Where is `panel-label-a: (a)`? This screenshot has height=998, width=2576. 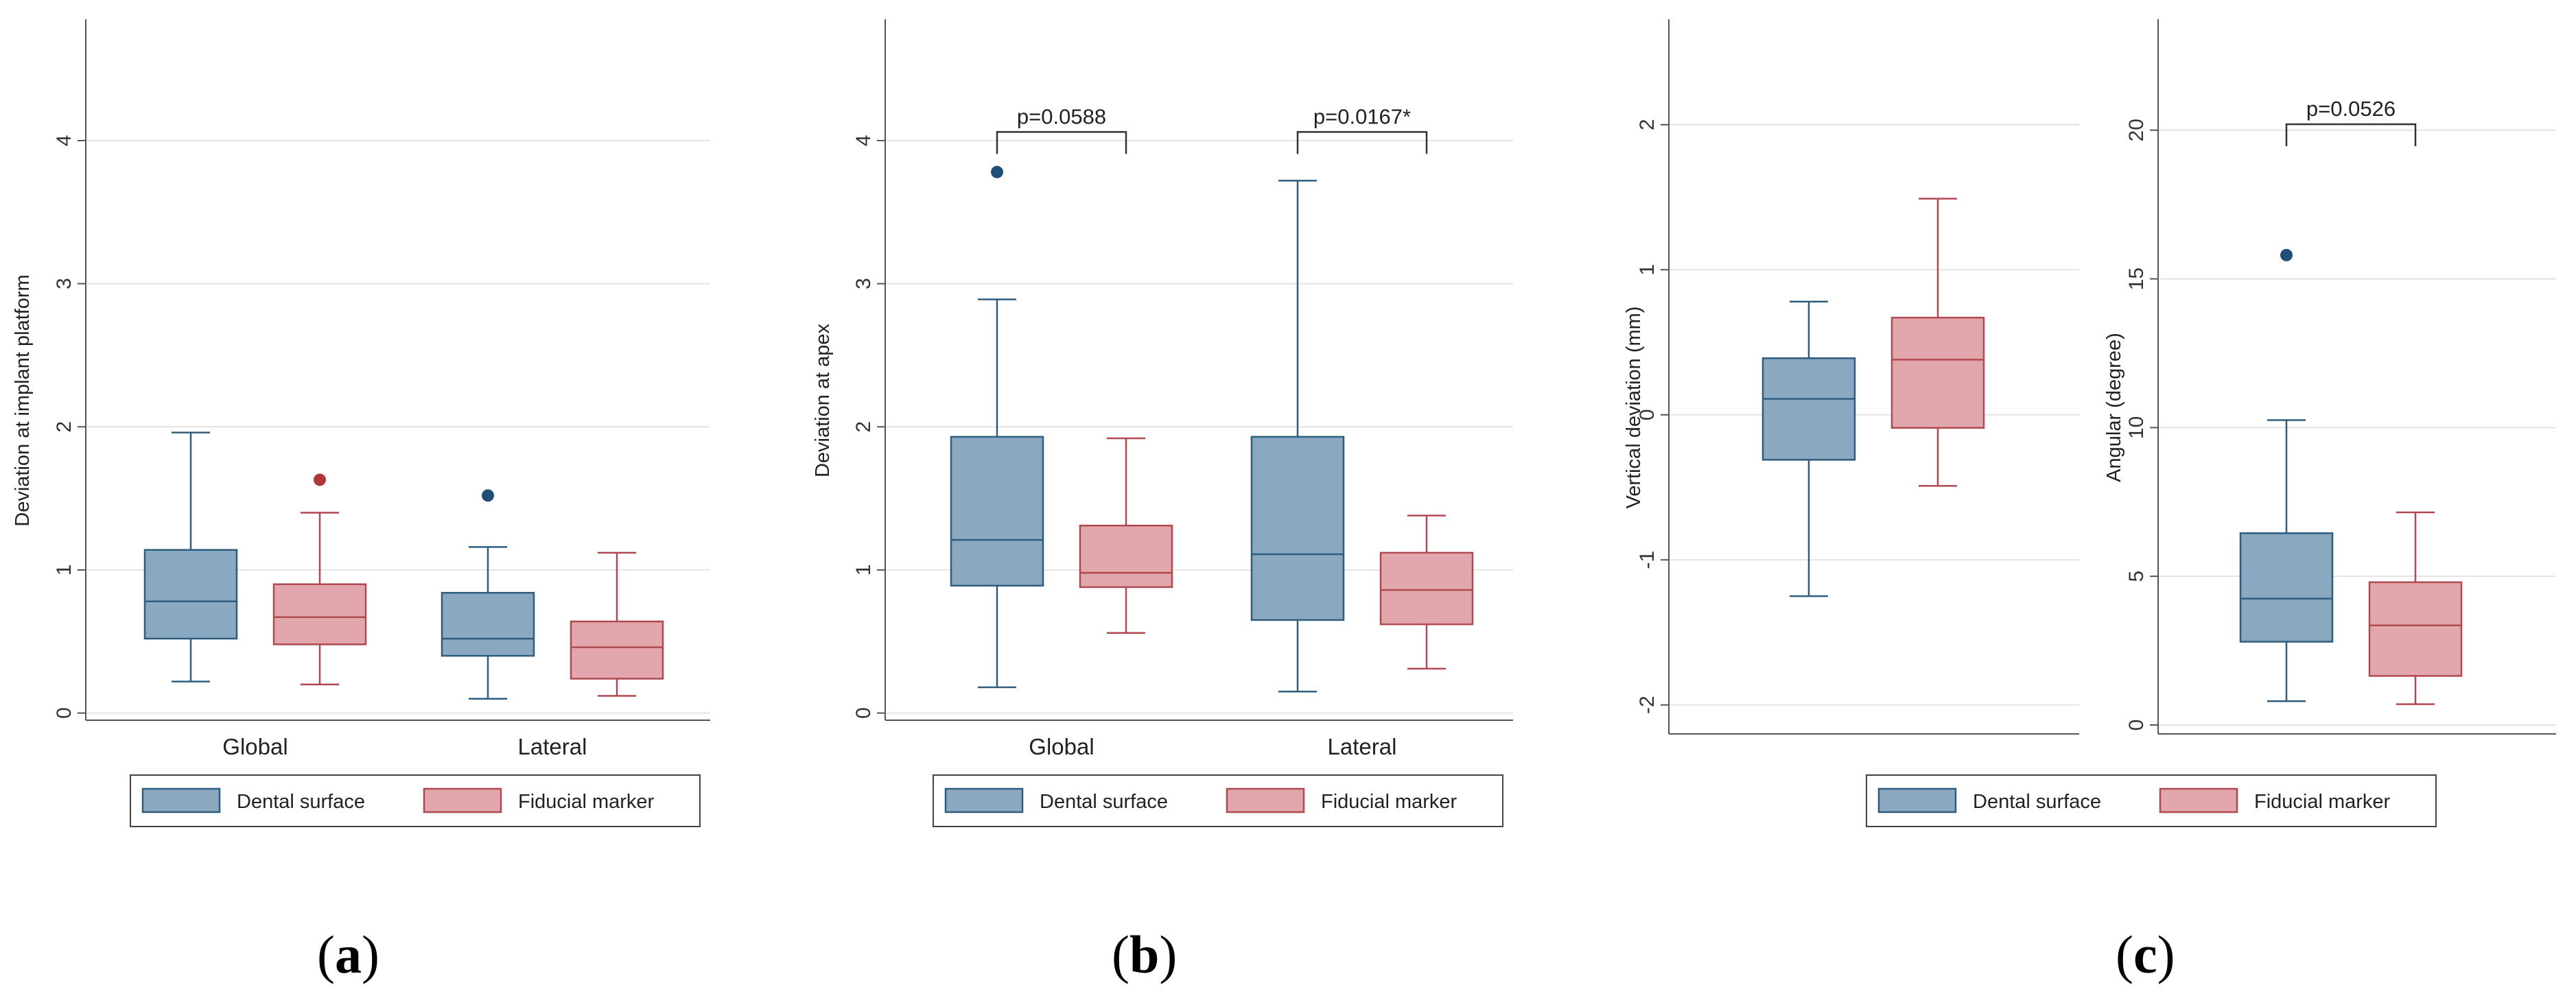
panel-label-a: (a) is located at coordinates (348, 954).